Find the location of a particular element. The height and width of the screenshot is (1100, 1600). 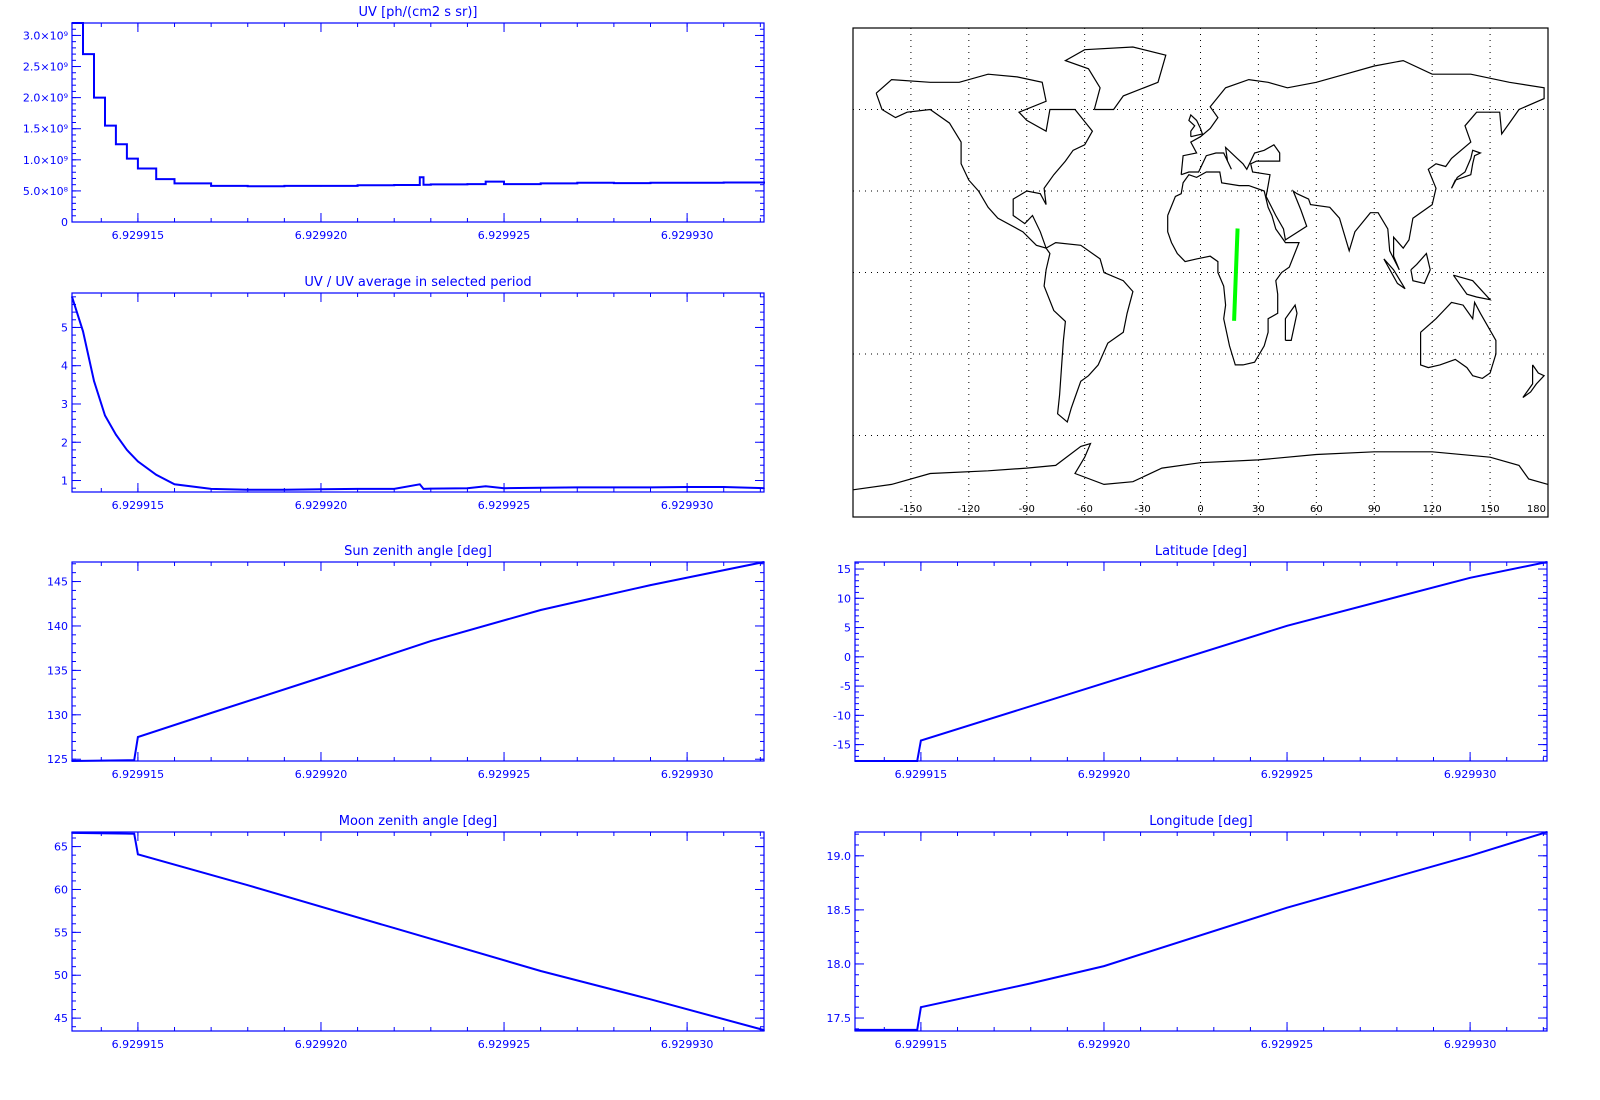

map-lon-label: 180 is located at coordinates (1536, 509).